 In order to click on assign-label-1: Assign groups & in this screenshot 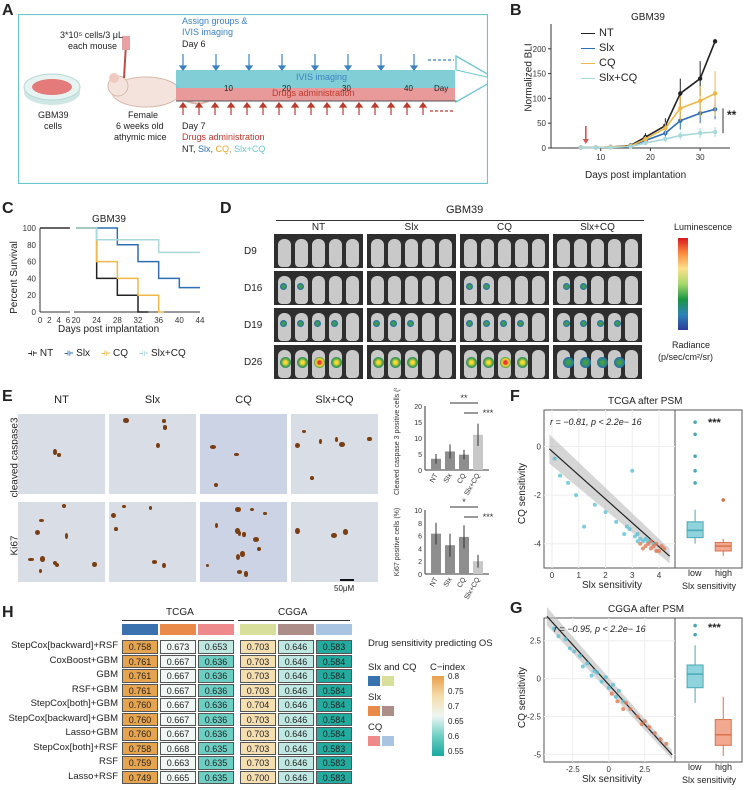, I will do `click(215, 21)`.